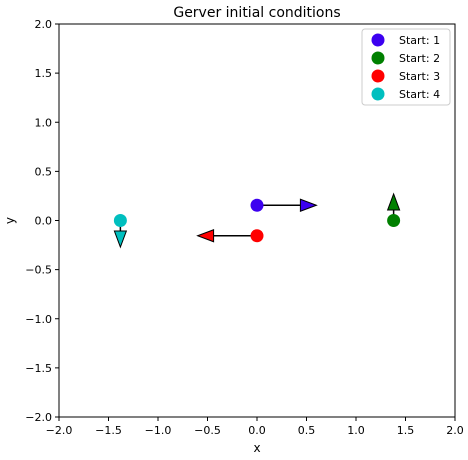 The image size is (468, 460). I want to click on y-axis-label: y, so click(10, 220).